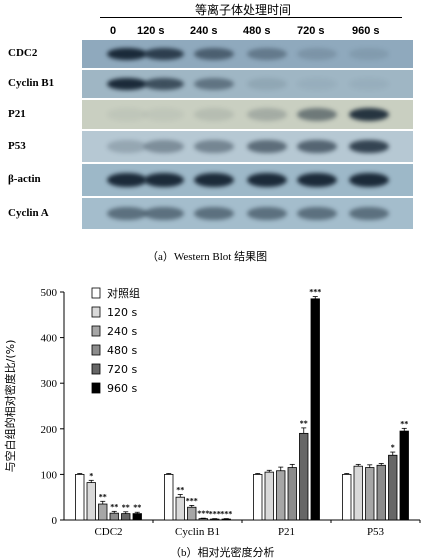 The image size is (431, 560). I want to click on significance-mark: *, so click(393, 447).